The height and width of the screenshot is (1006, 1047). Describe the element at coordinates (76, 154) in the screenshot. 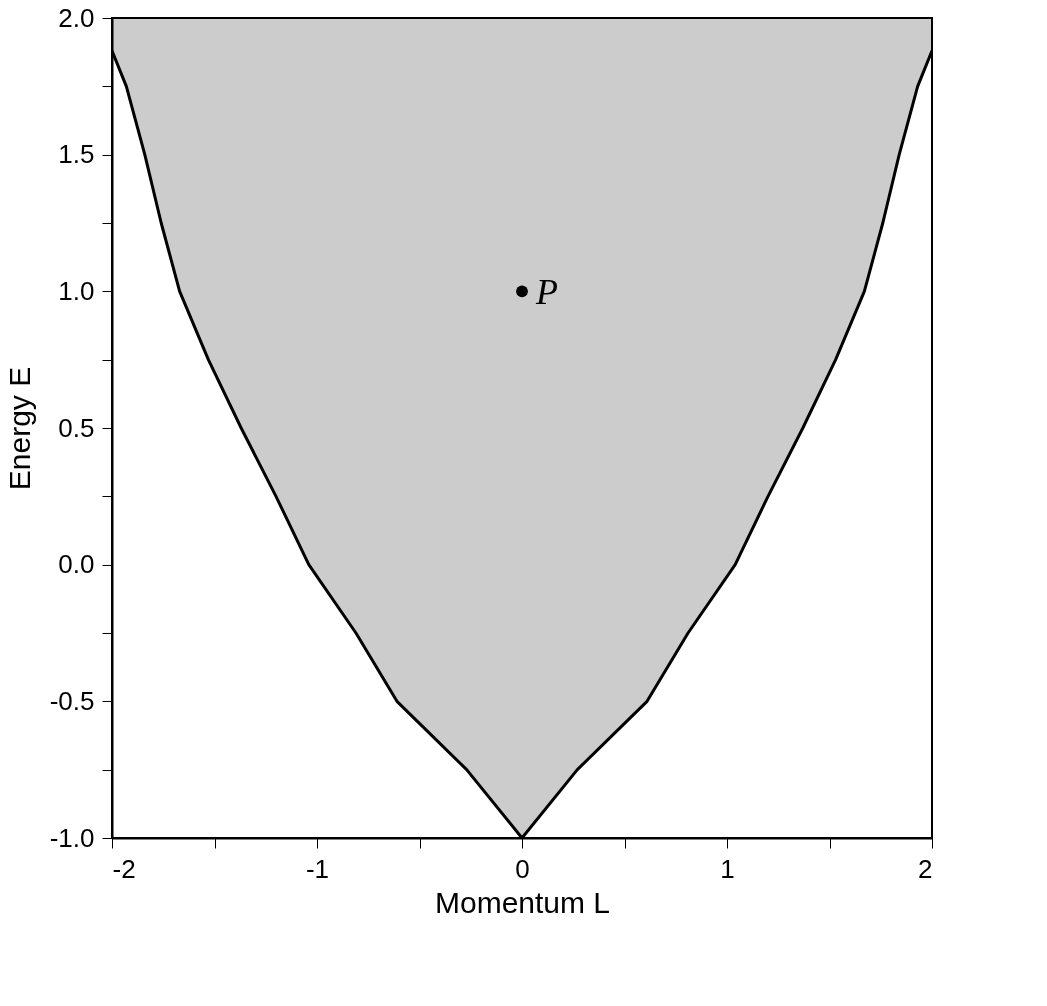

I see `y-tick-label: 1.5` at that location.